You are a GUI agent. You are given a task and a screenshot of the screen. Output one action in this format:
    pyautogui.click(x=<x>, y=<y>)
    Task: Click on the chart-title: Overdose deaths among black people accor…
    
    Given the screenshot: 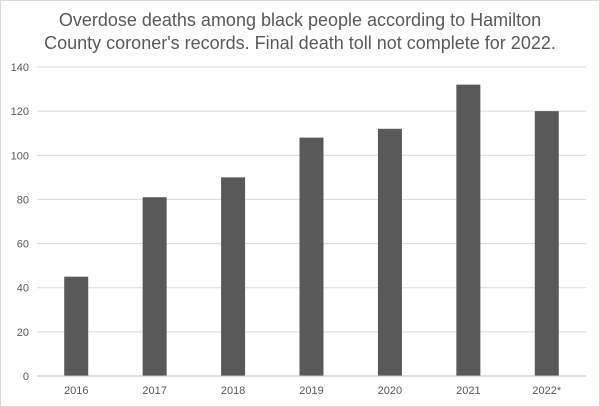 What is the action you would take?
    pyautogui.click(x=300, y=32)
    